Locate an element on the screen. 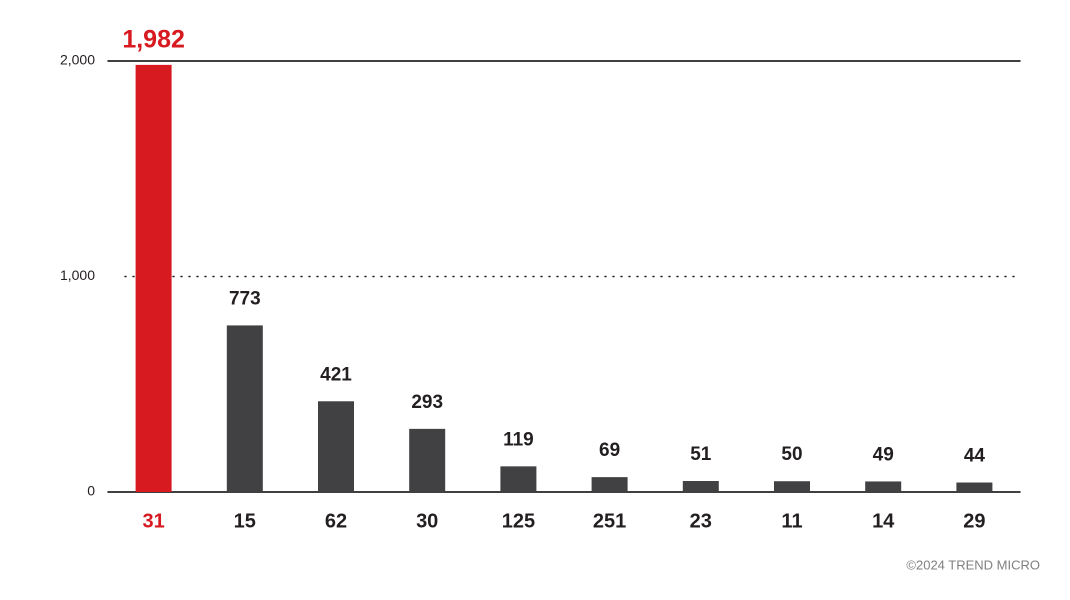 Image resolution: width=1070 pixels, height=600 pixels. y-tick-label: 2,000 is located at coordinates (77, 60).